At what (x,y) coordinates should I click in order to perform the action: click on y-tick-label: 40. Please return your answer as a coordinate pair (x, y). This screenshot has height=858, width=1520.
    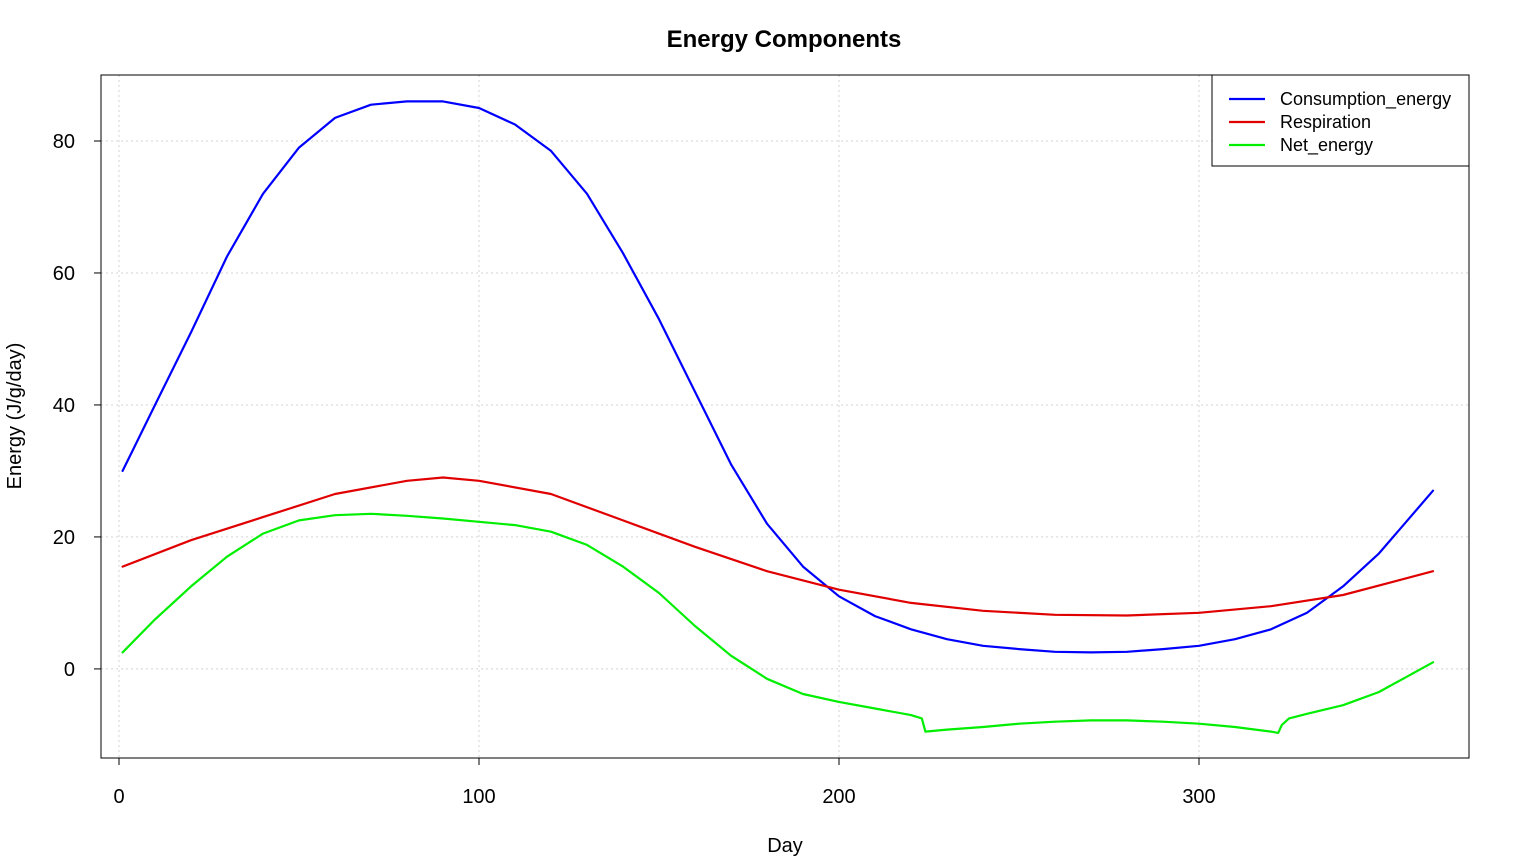
    Looking at the image, I should click on (64, 406).